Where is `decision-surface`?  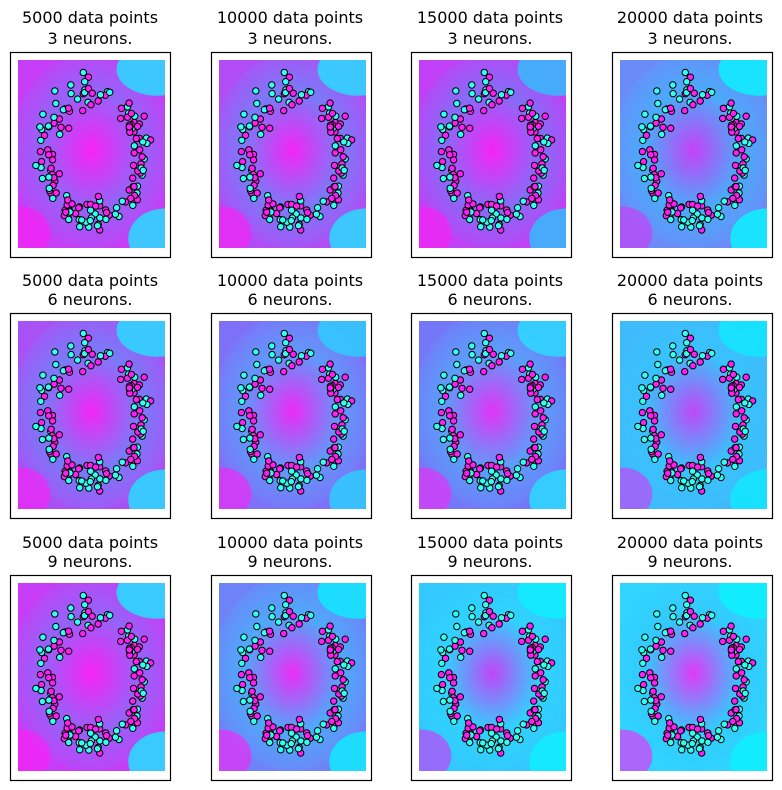 decision-surface is located at coordinates (91, 154).